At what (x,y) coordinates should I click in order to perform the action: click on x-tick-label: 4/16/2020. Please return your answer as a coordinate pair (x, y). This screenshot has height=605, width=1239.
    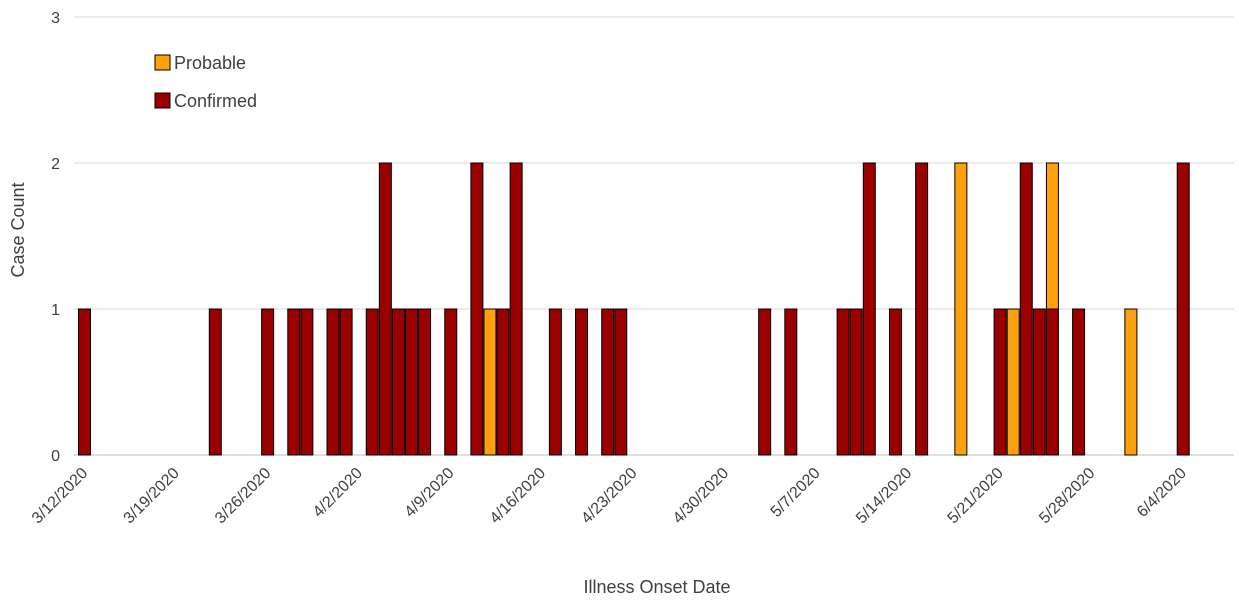
    Looking at the image, I should click on (518, 496).